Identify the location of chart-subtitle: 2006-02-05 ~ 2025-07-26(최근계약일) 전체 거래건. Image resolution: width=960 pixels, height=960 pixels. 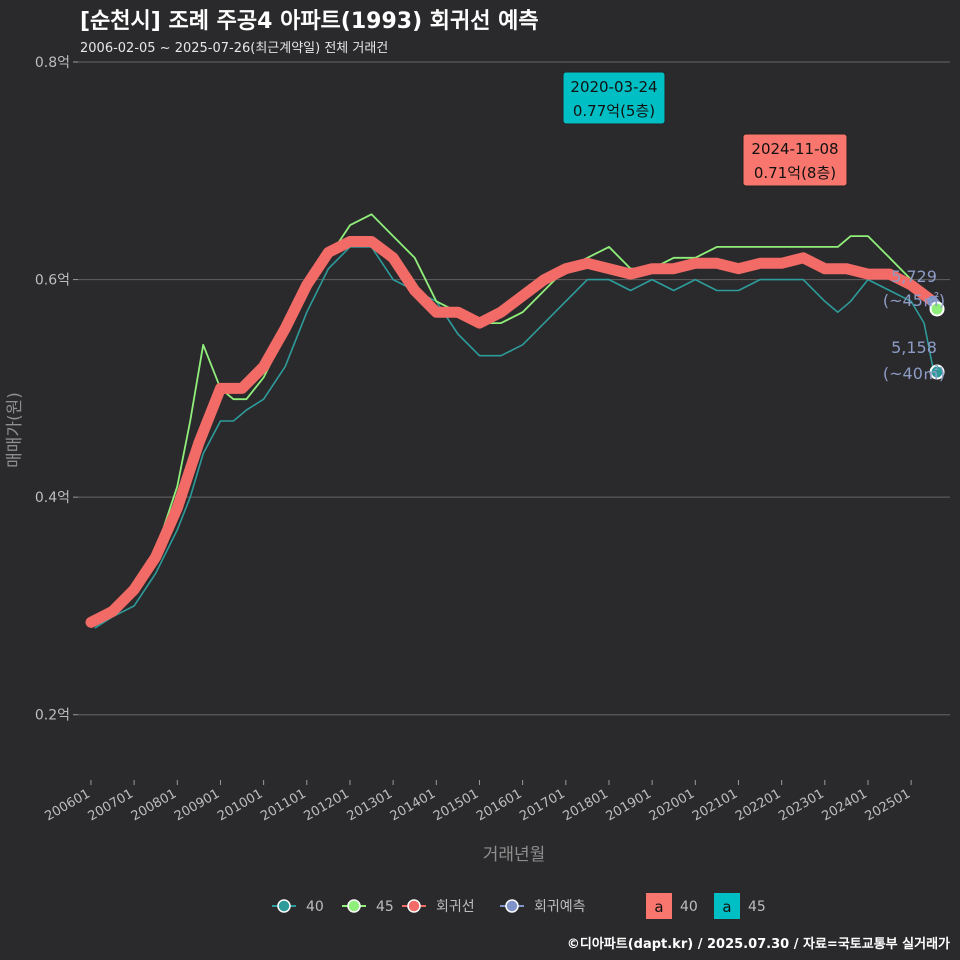
(234, 48).